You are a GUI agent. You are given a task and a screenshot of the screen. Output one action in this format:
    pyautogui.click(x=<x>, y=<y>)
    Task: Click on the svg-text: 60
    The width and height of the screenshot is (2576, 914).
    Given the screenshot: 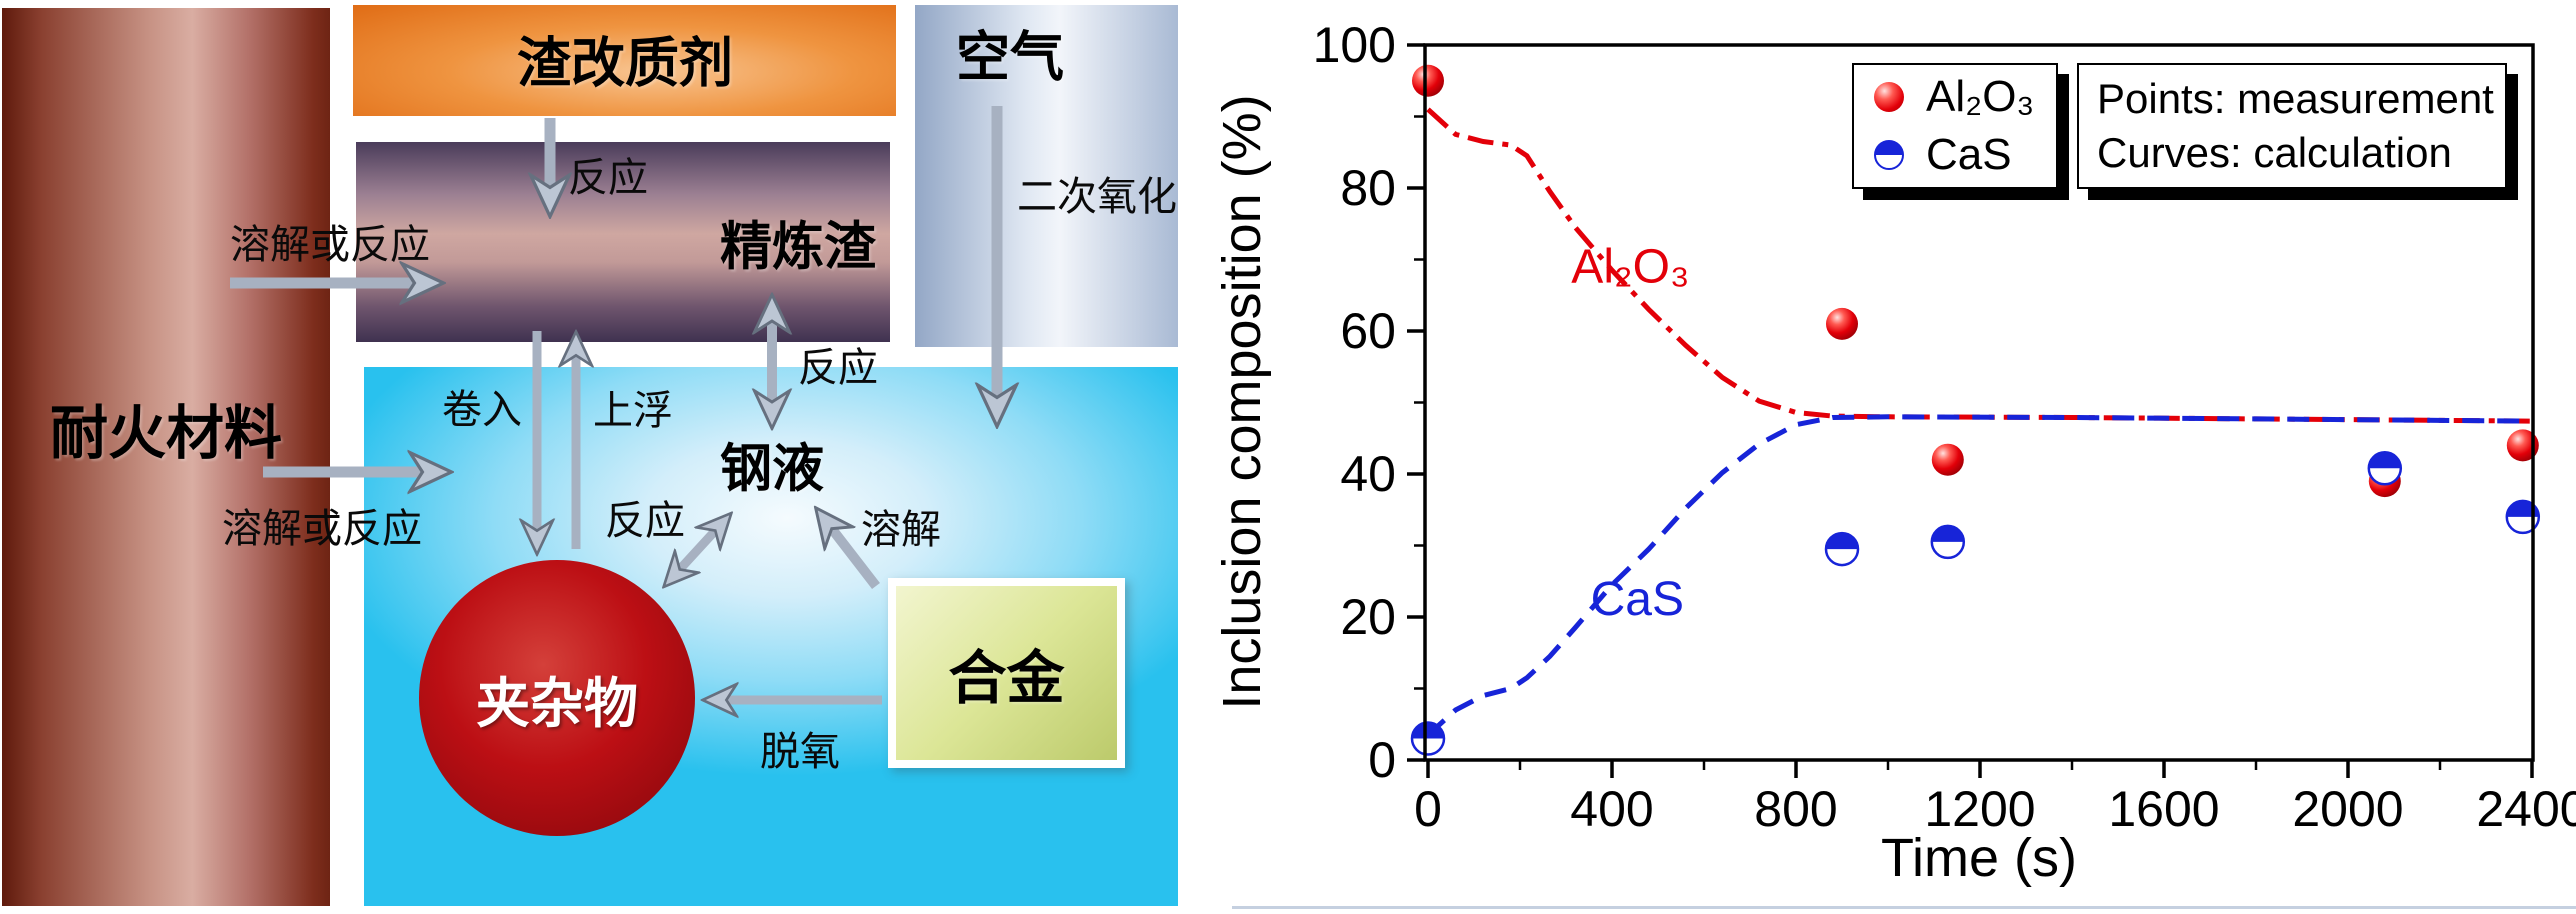 What is the action you would take?
    pyautogui.click(x=1368, y=331)
    